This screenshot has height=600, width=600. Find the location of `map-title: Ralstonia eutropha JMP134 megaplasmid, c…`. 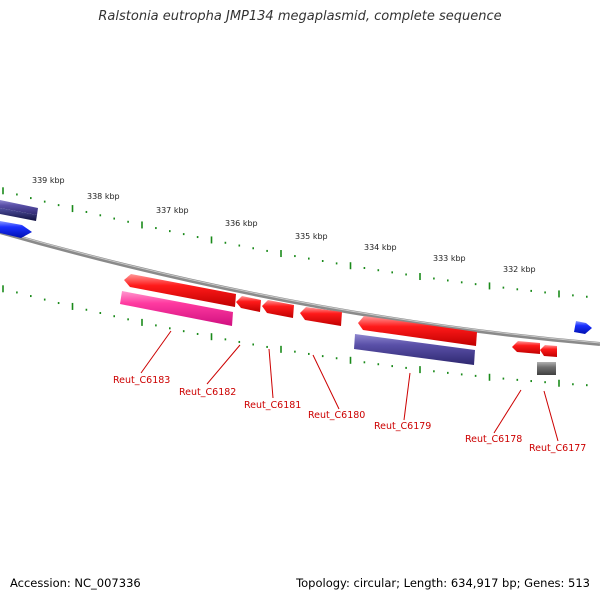

map-title: Ralstonia eutropha JMP134 megaplasmid, c… is located at coordinates (300, 16).